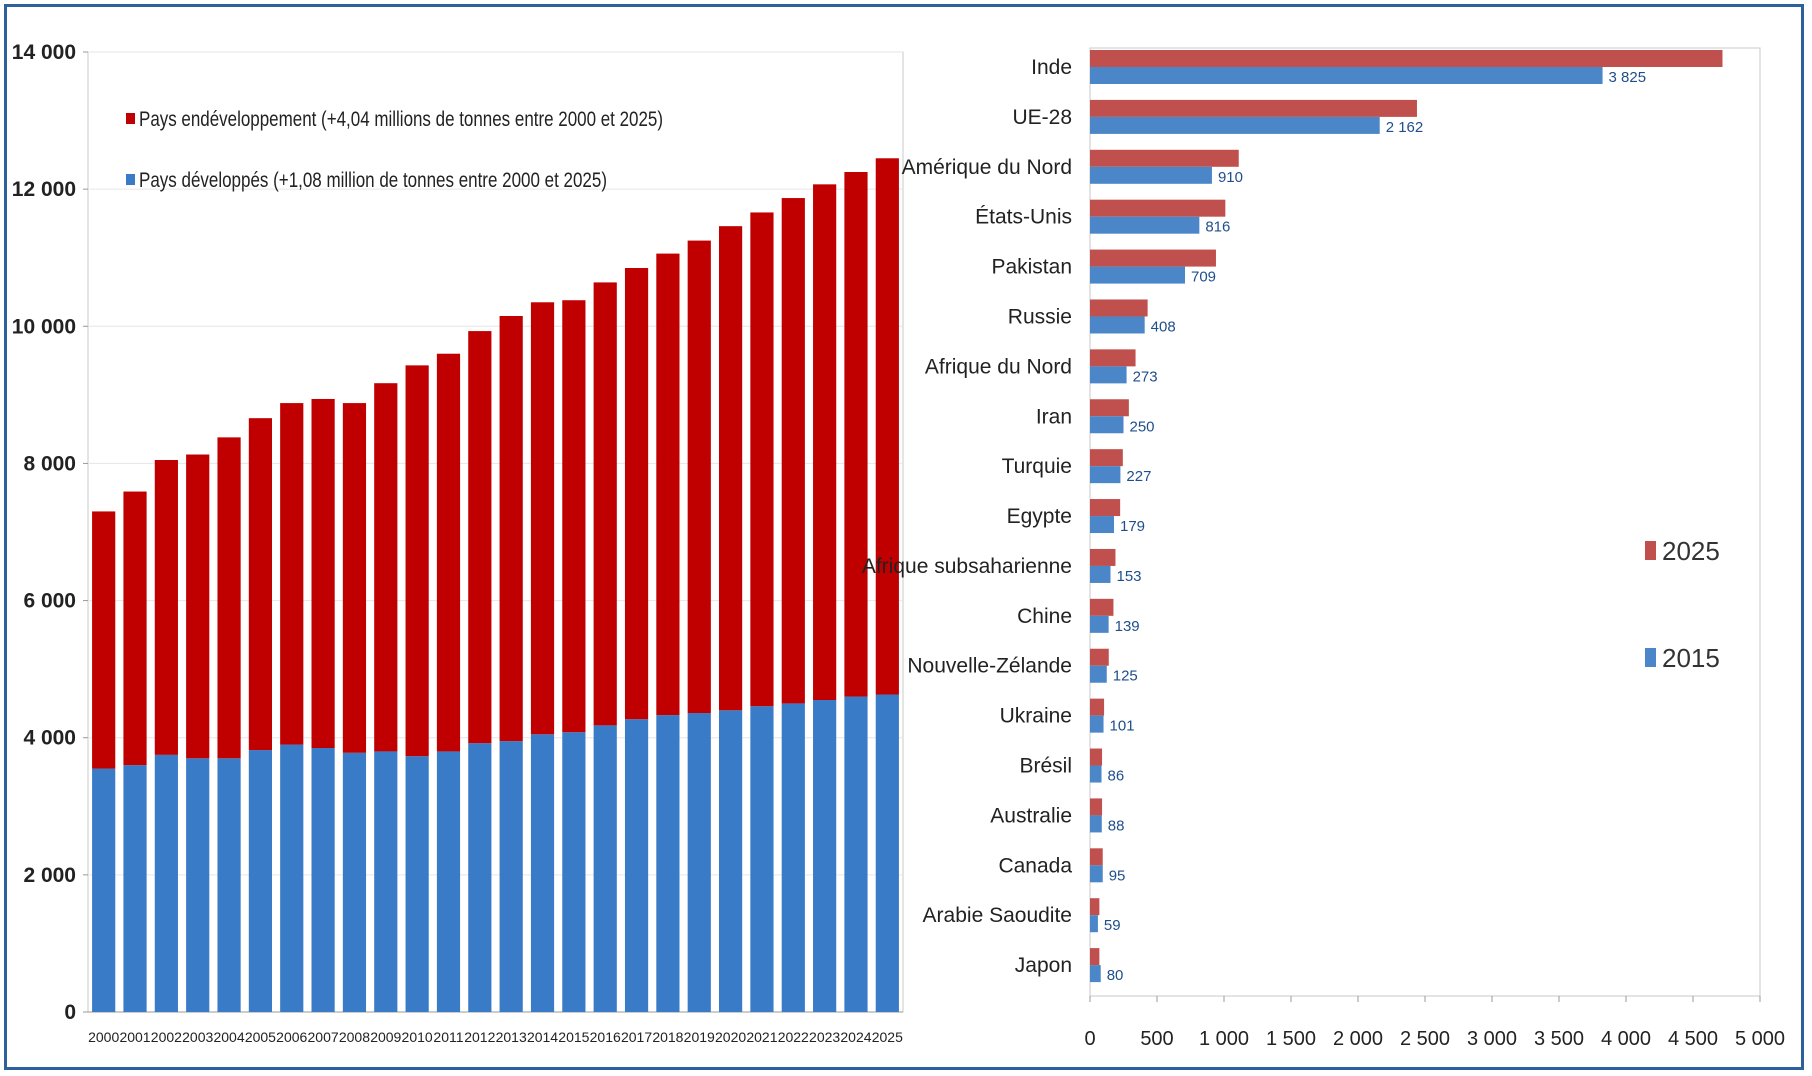 This screenshot has height=1076, width=1812. What do you see at coordinates (479, 1037) in the screenshot?
I see `x-tick-label: 2012` at bounding box center [479, 1037].